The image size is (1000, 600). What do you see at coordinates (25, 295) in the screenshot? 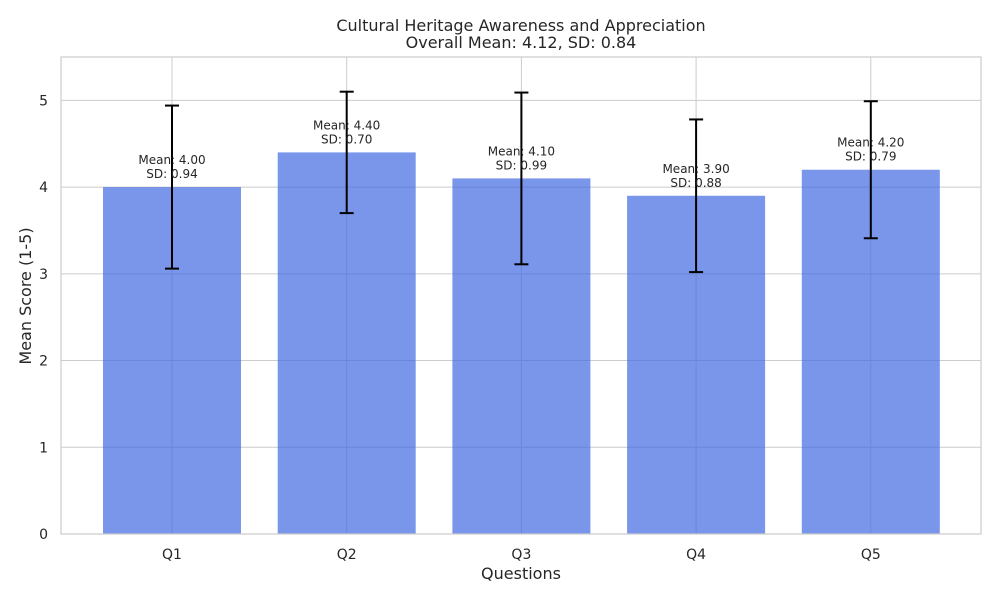
I see `y-axis-label: Mean Score (1-5)` at bounding box center [25, 295].